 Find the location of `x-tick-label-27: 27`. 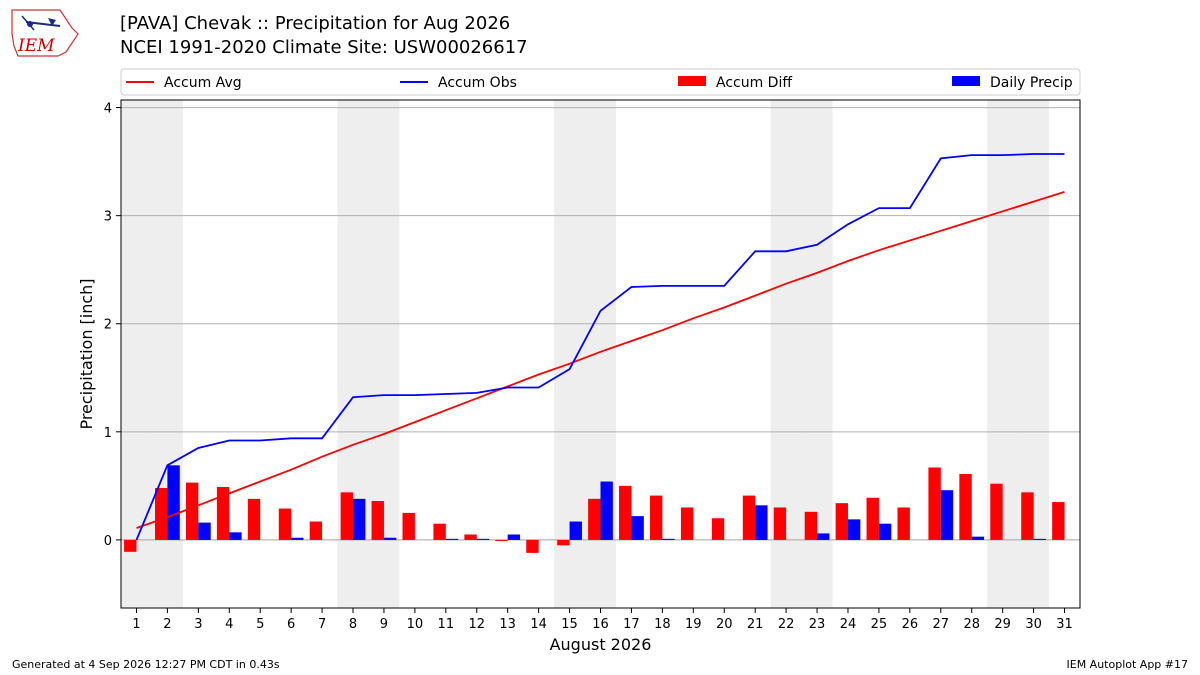

x-tick-label-27: 27 is located at coordinates (941, 624).